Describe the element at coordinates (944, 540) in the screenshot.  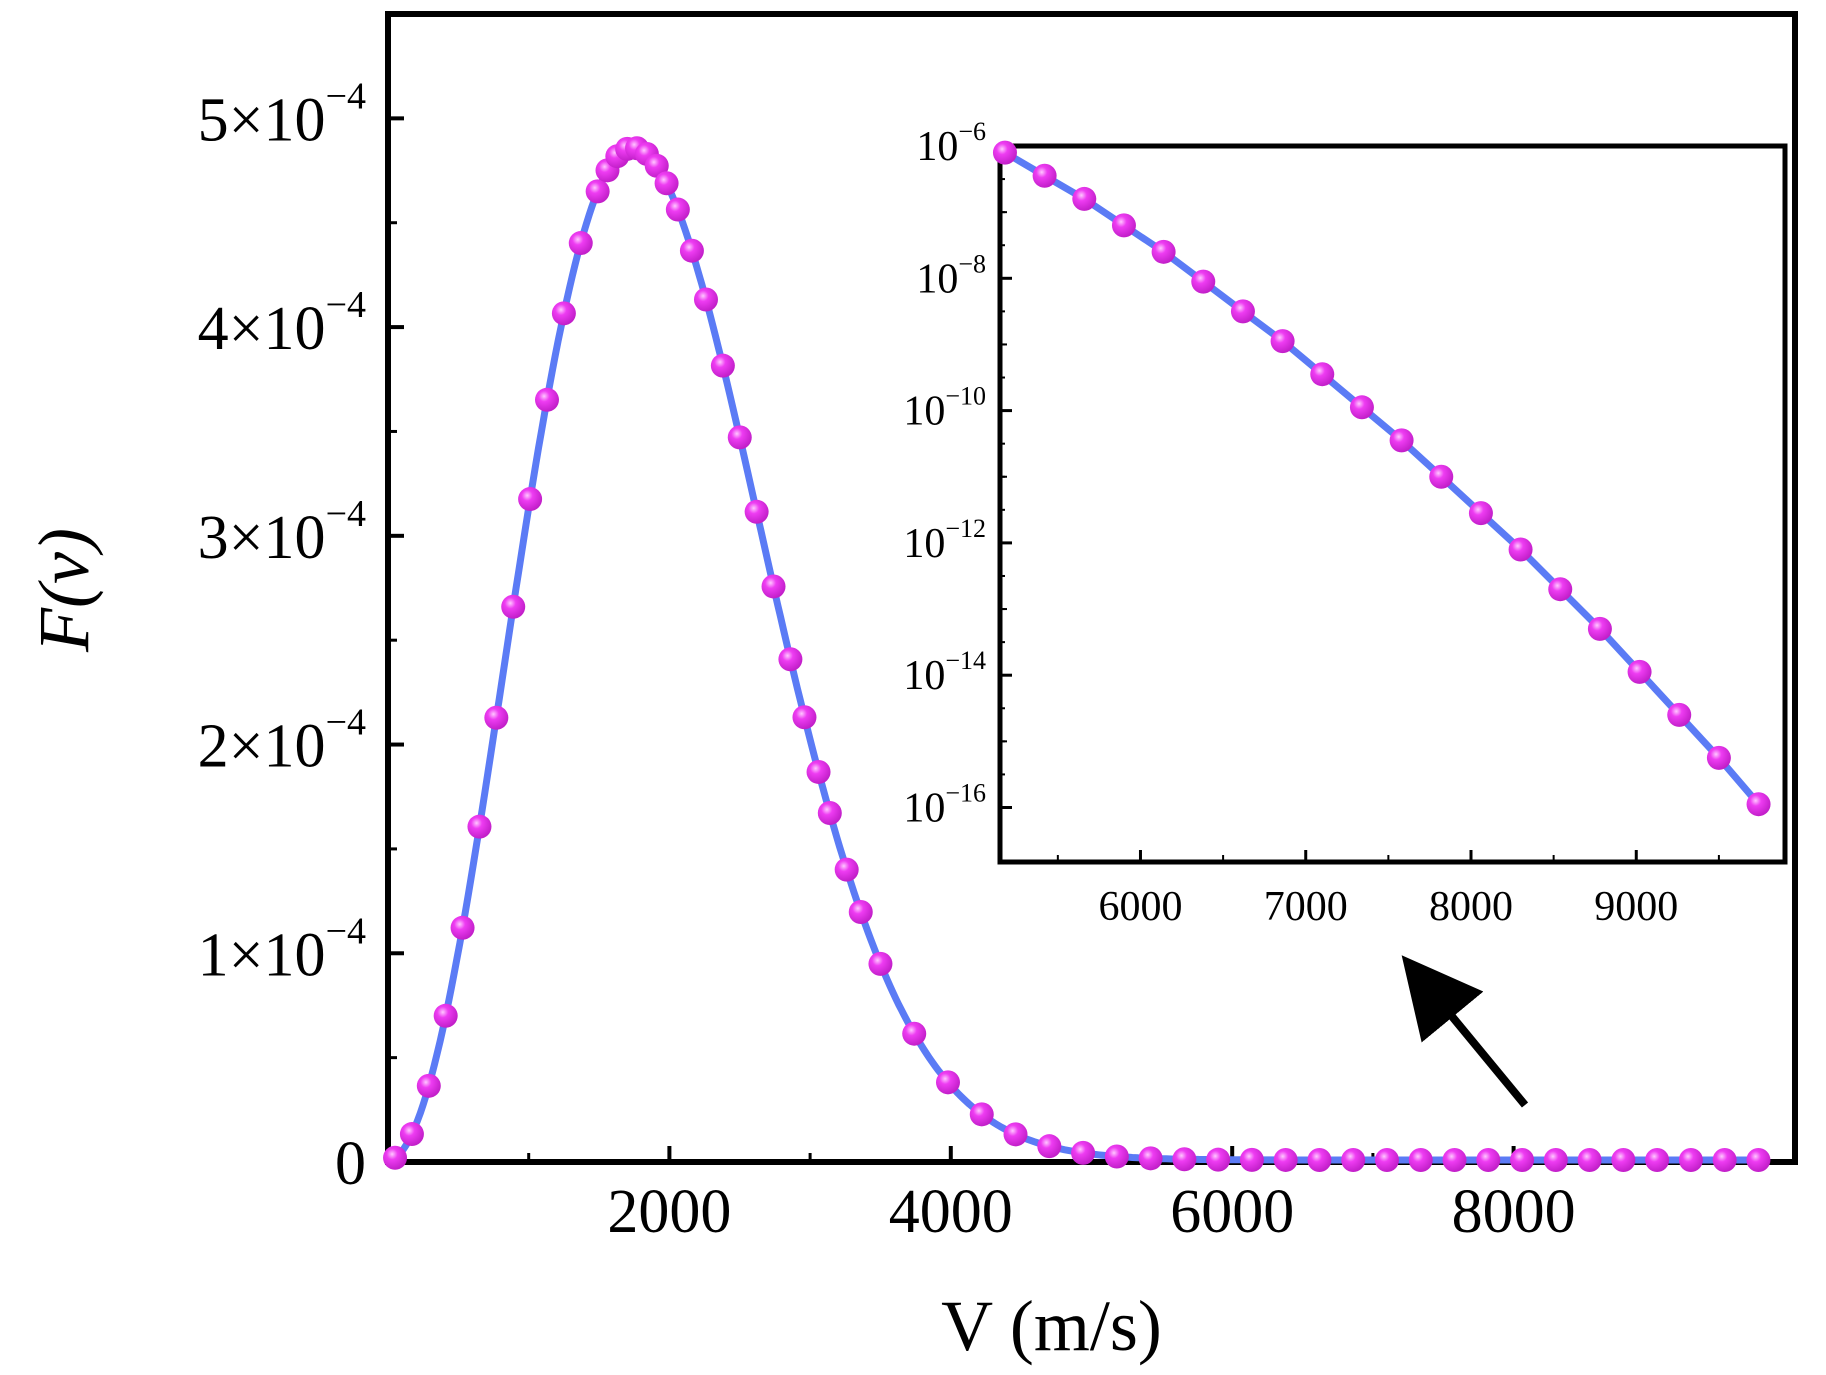
I see `inset-y-tick-label: 10⁻¹²` at that location.